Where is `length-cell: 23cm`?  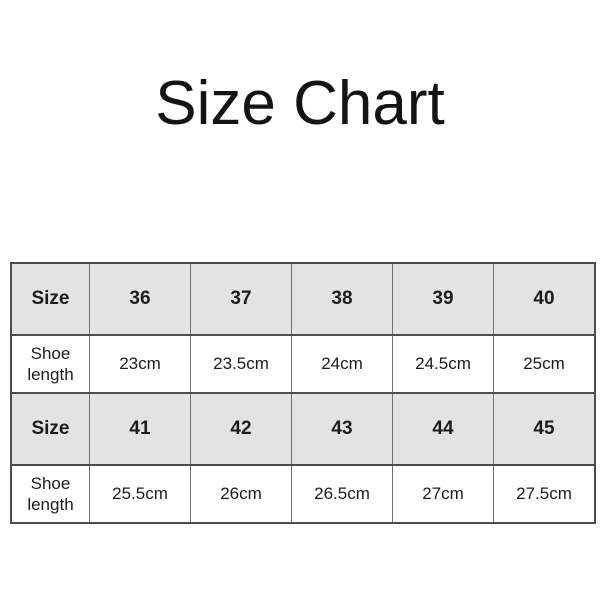
length-cell: 23cm is located at coordinates (140, 364).